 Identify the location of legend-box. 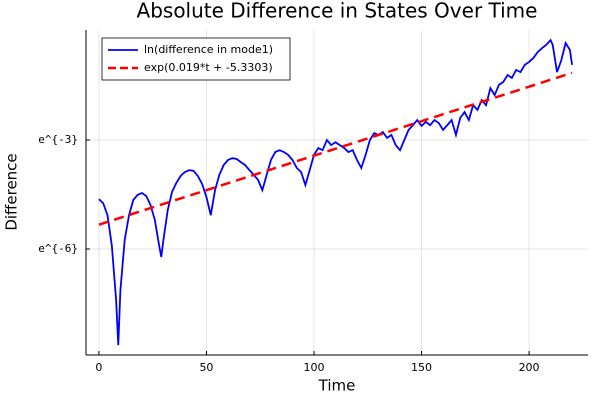
(196, 59).